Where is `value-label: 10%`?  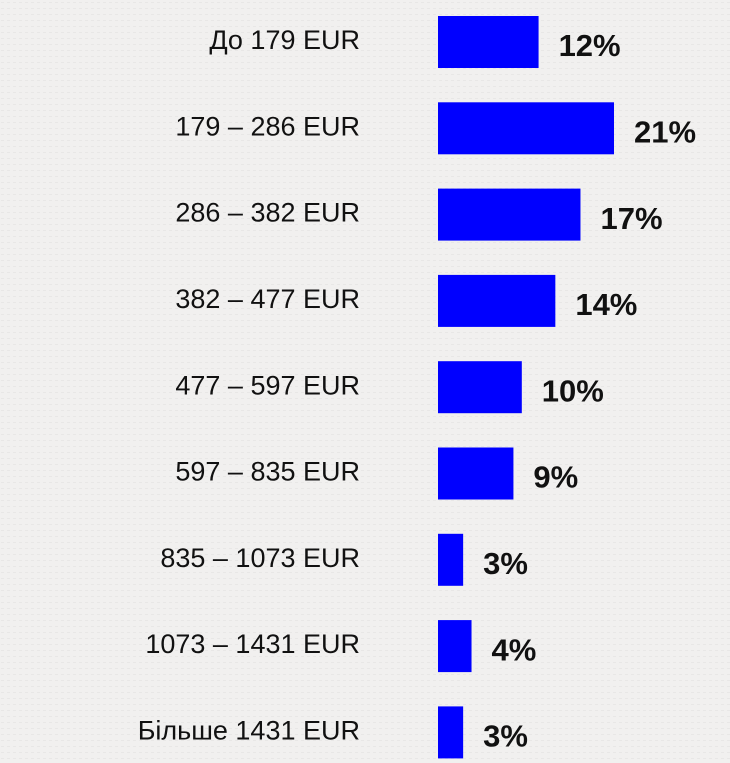 value-label: 10% is located at coordinates (573, 390).